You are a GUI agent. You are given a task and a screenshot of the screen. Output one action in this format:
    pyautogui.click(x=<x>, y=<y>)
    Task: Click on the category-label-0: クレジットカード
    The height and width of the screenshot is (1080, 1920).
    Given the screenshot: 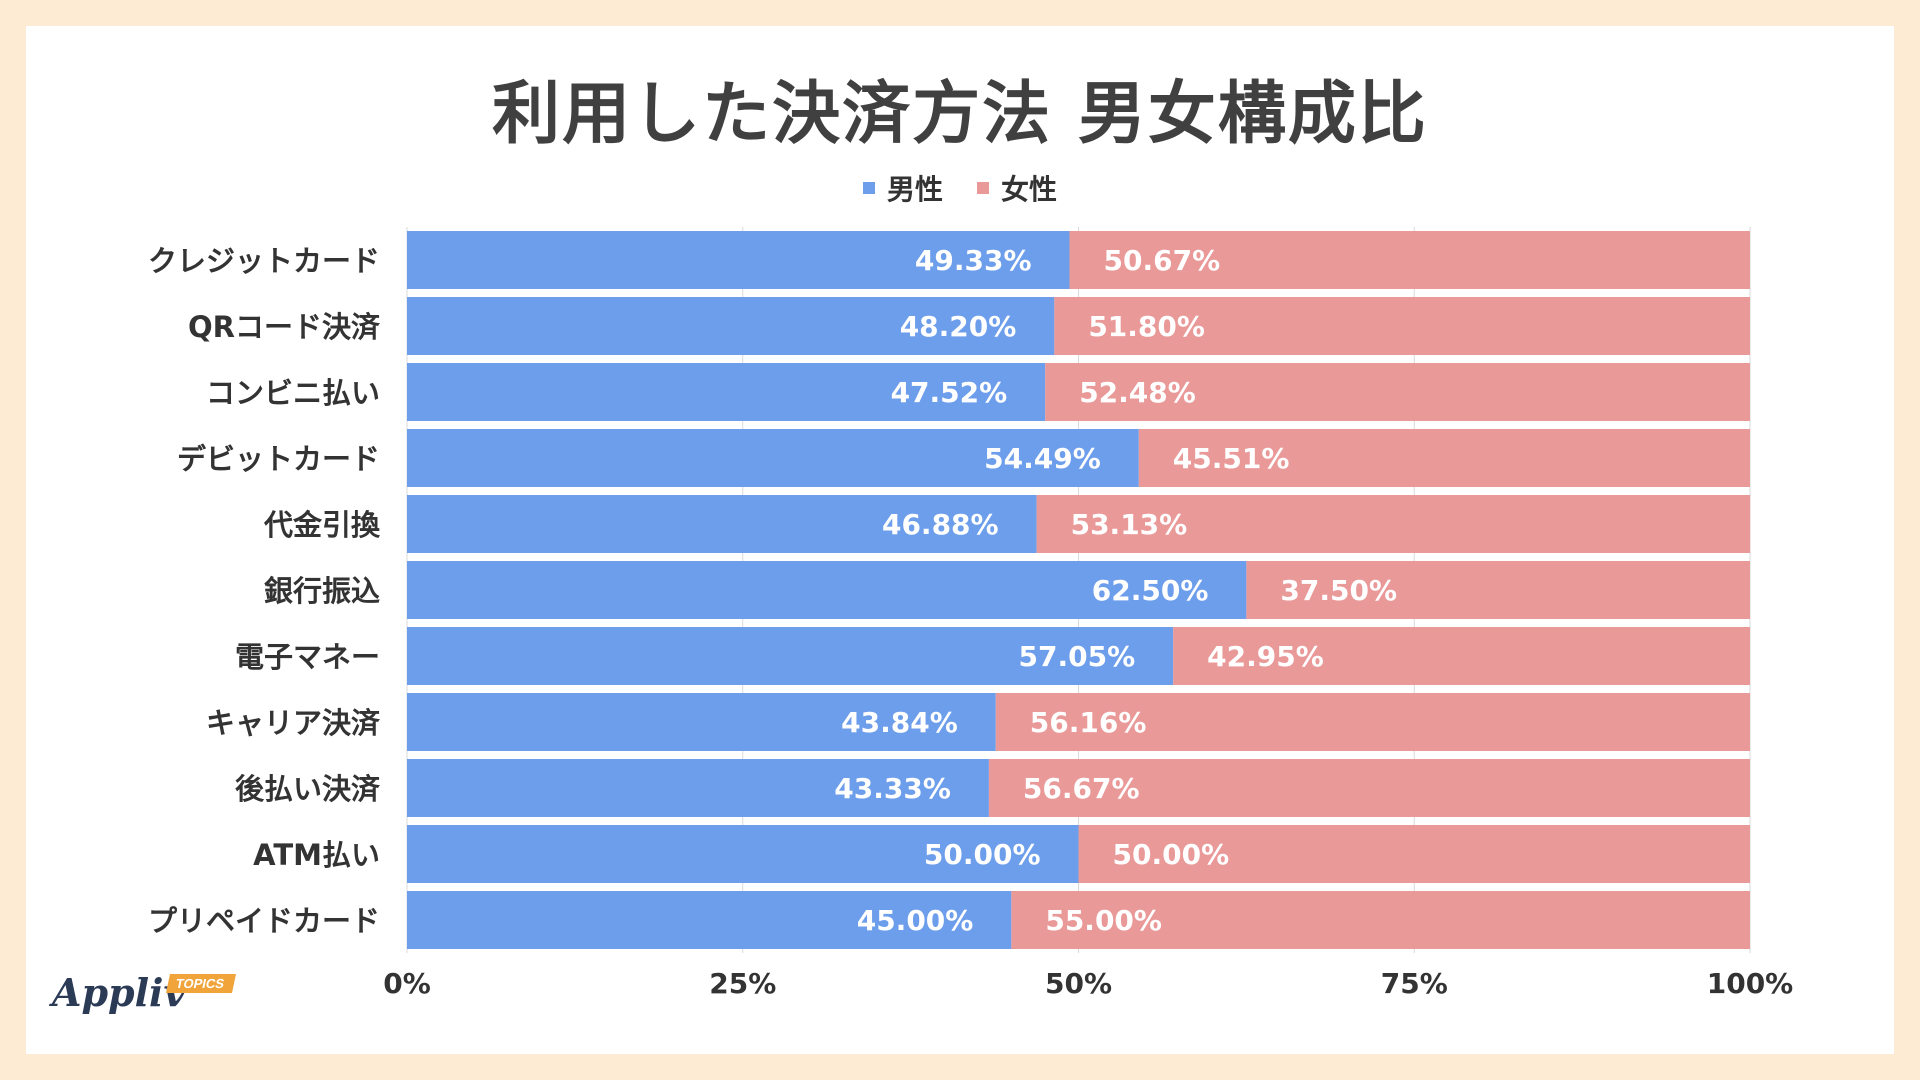 What is the action you would take?
    pyautogui.click(x=264, y=261)
    